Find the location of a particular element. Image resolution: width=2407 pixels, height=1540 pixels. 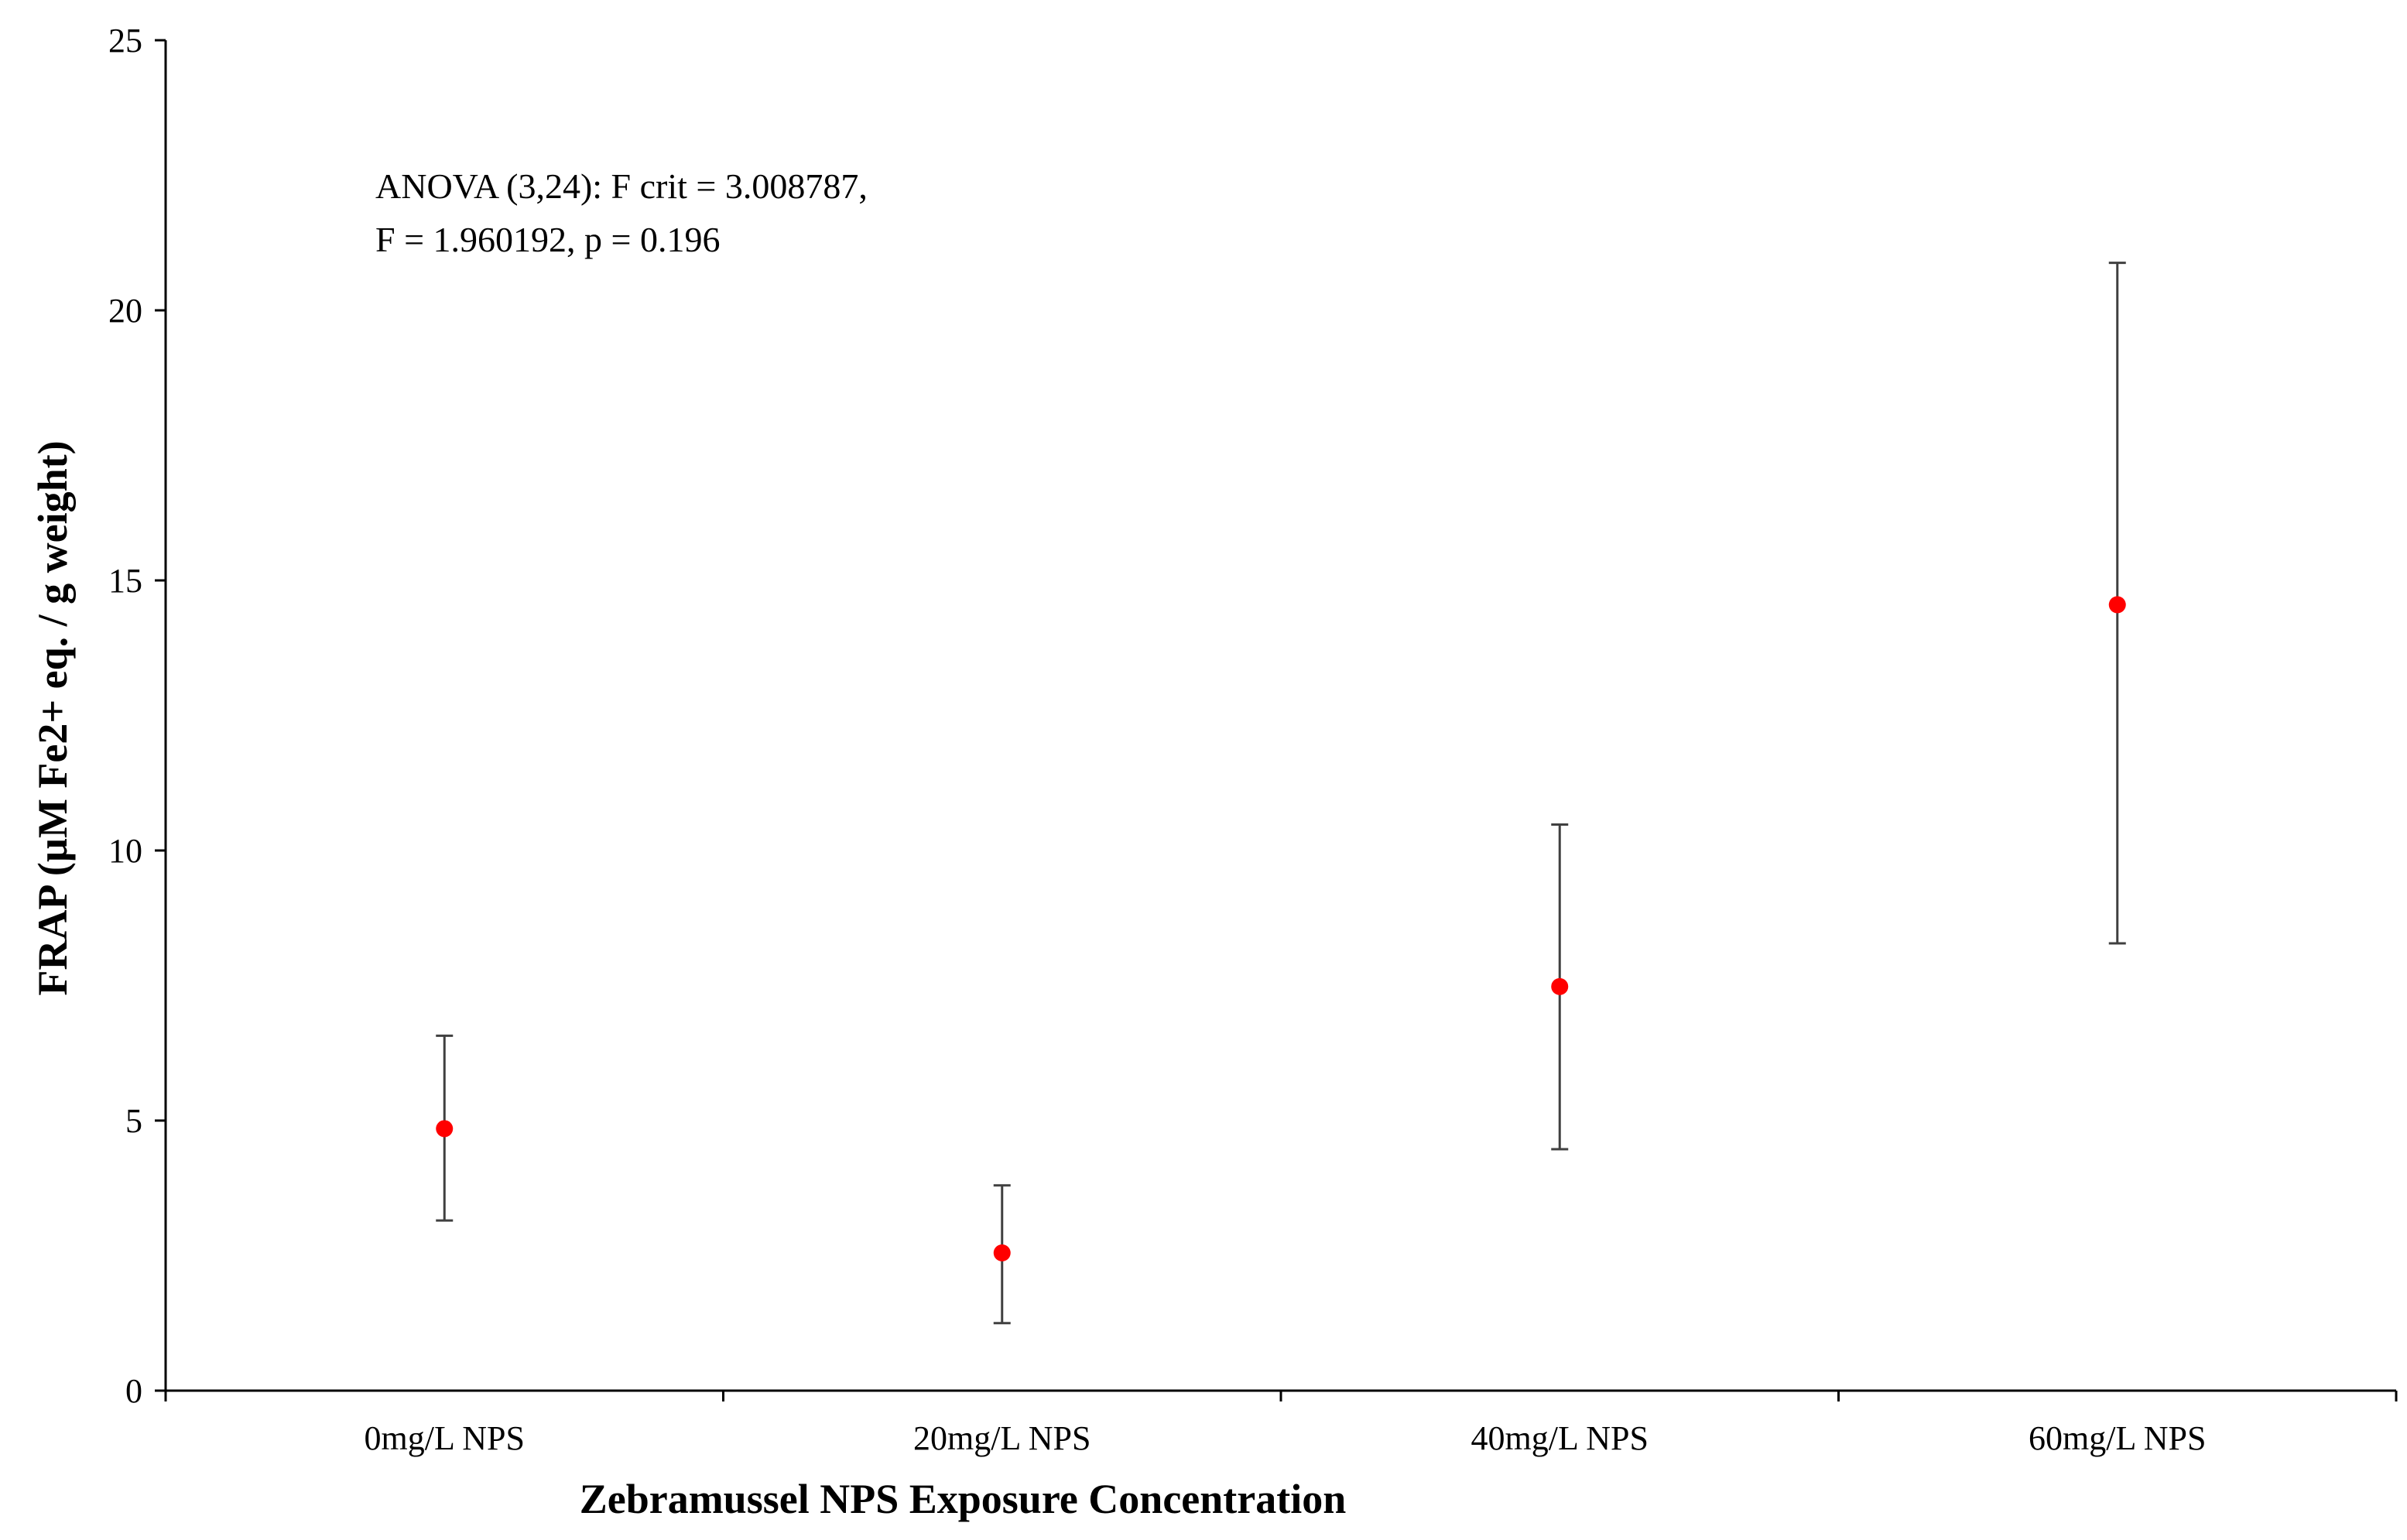

y-tick-label: 15 is located at coordinates (125, 581).